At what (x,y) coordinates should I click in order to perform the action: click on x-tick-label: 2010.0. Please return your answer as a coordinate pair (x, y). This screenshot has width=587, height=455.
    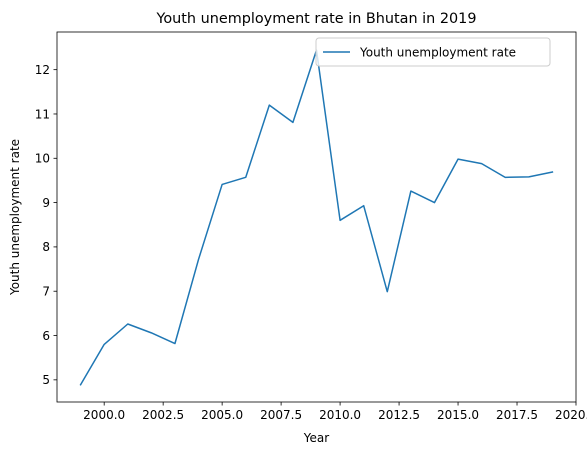
    Looking at the image, I should click on (340, 415).